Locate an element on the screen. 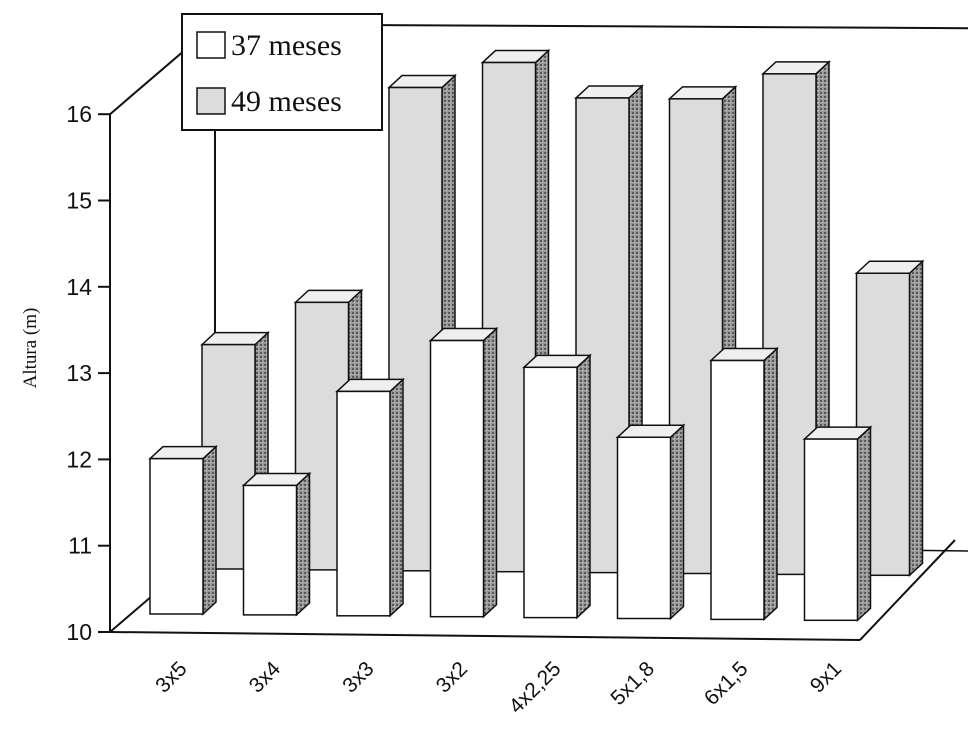 Image resolution: width=968 pixels, height=738 pixels. floor-front-edge is located at coordinates (485, 636).